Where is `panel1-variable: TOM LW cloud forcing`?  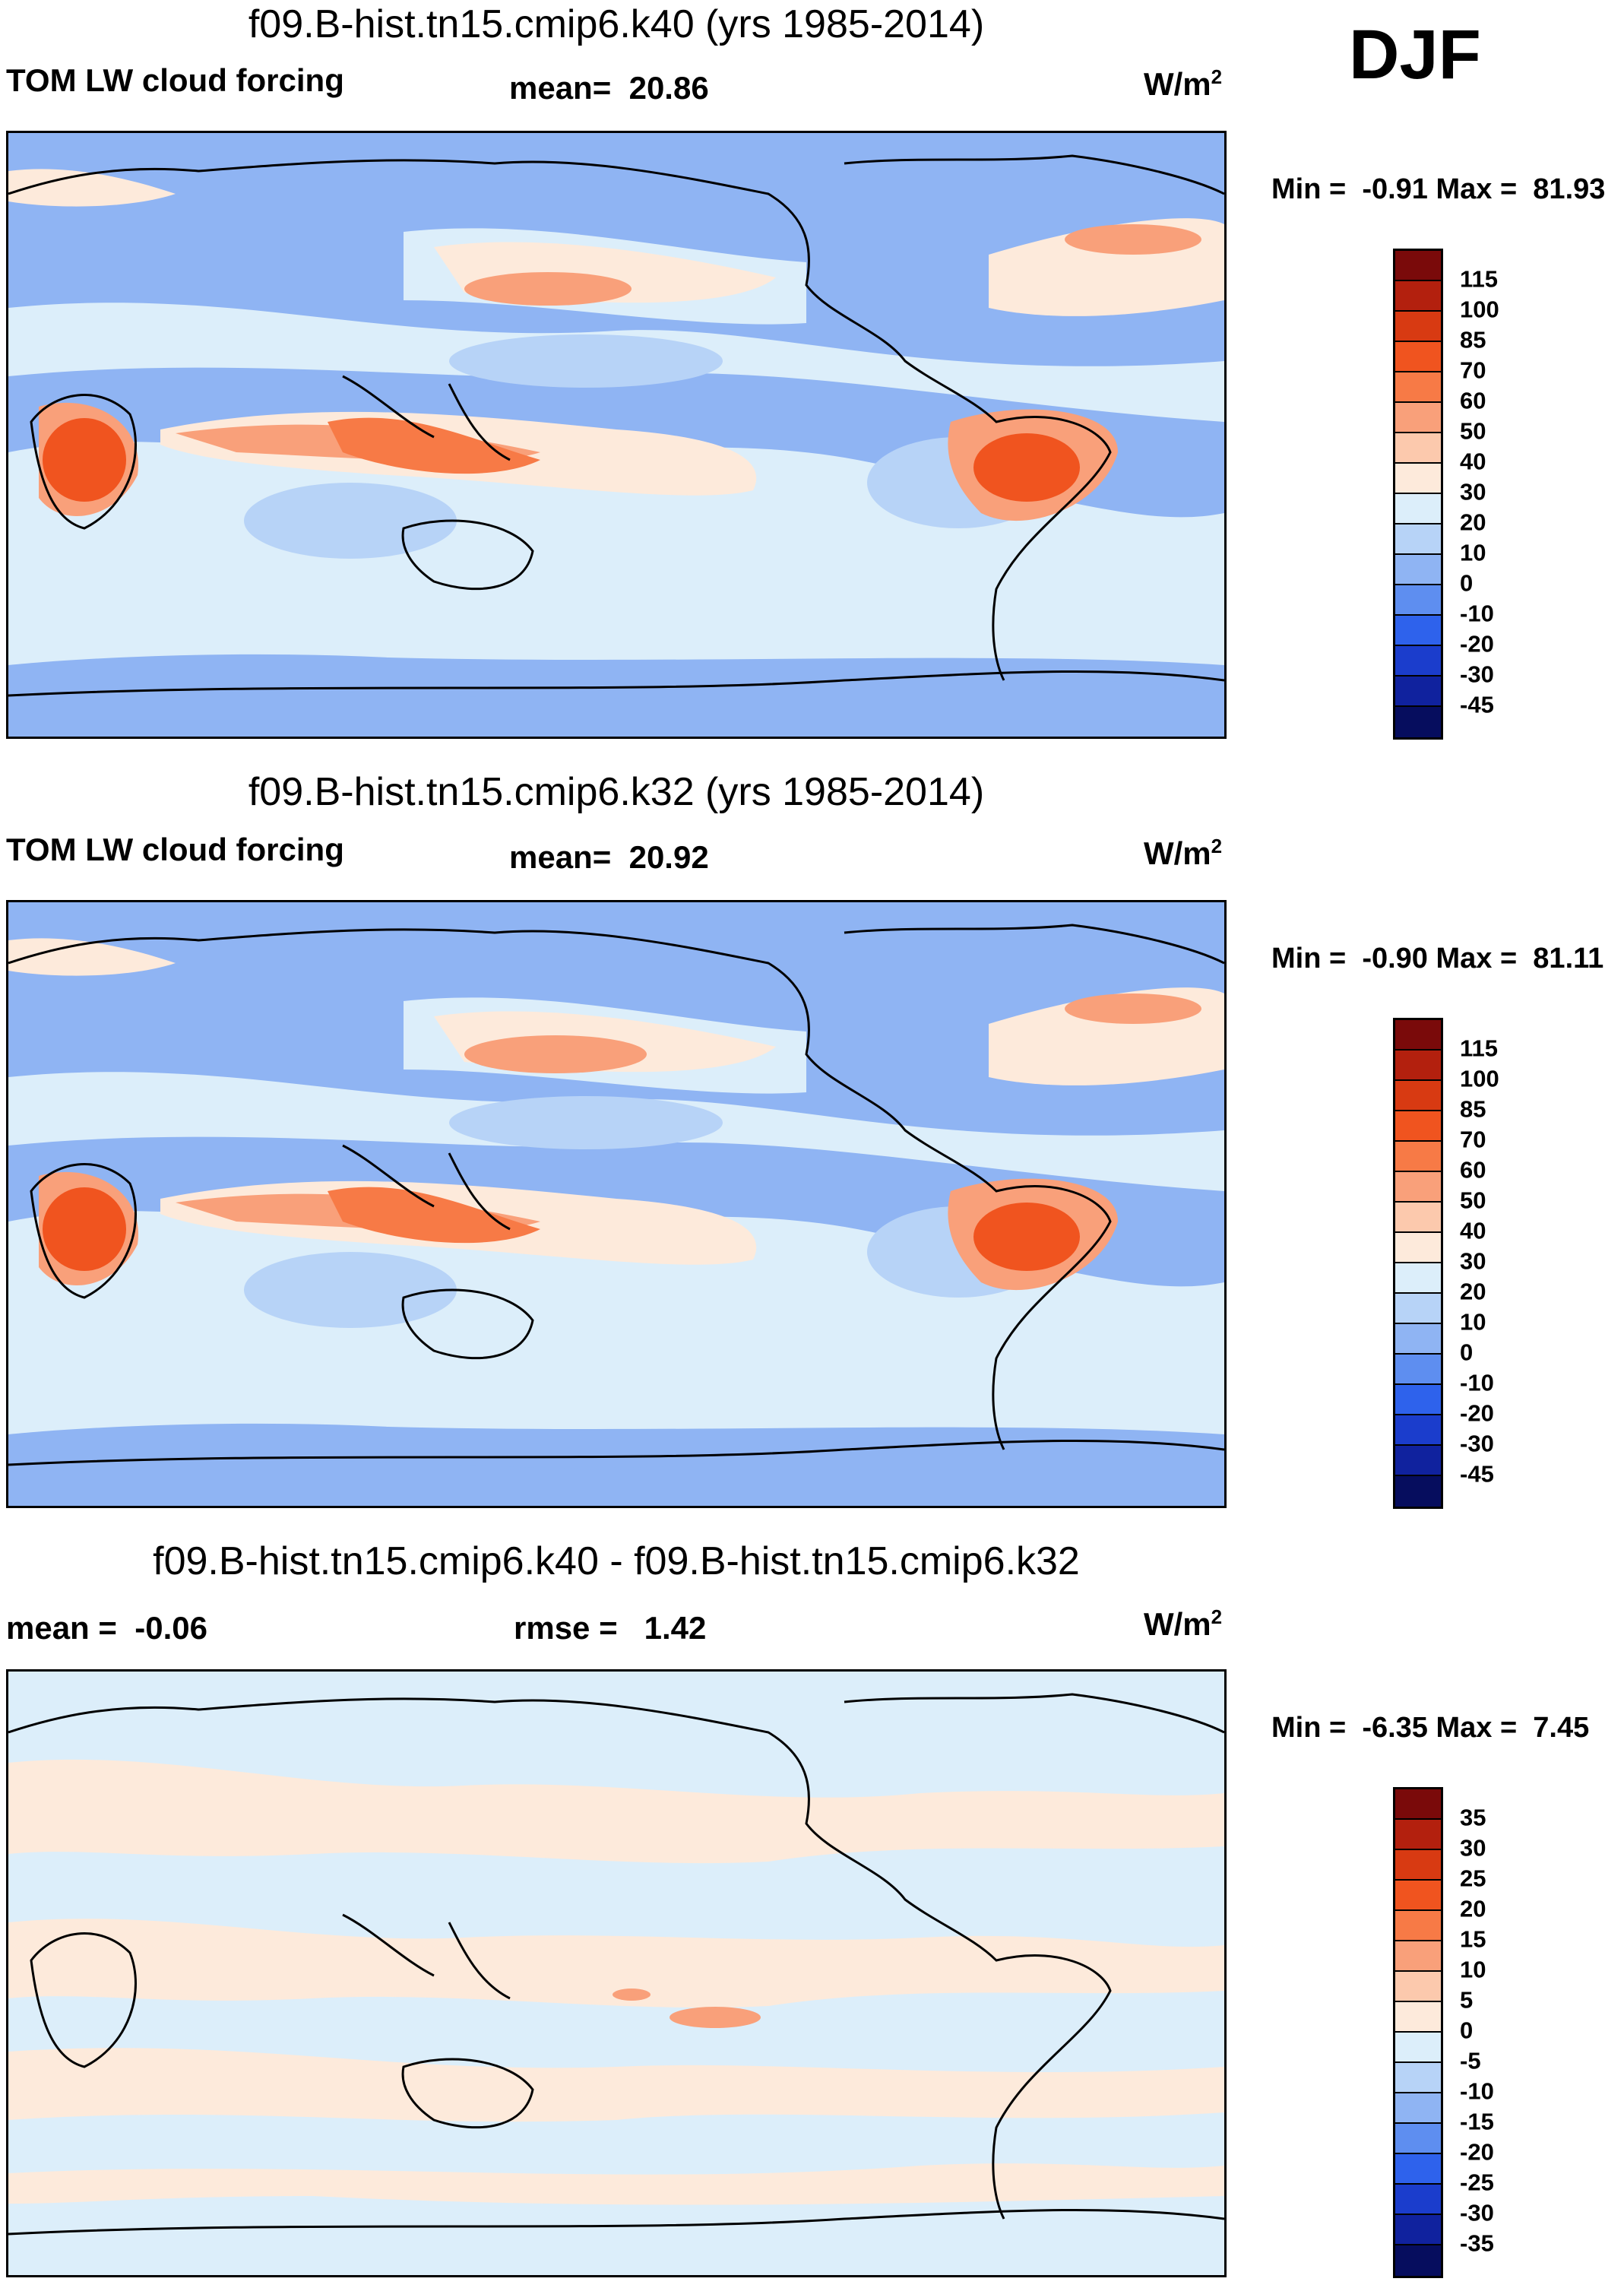
panel1-variable: TOM LW cloud forcing is located at coordinates (175, 80).